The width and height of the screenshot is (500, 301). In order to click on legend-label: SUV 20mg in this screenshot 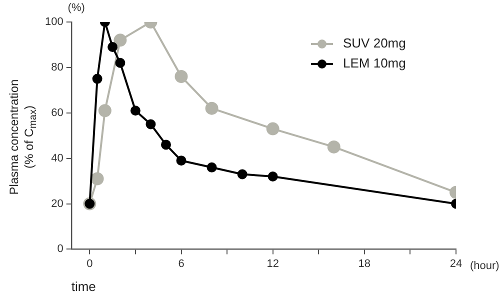, I will do `click(374, 43)`.